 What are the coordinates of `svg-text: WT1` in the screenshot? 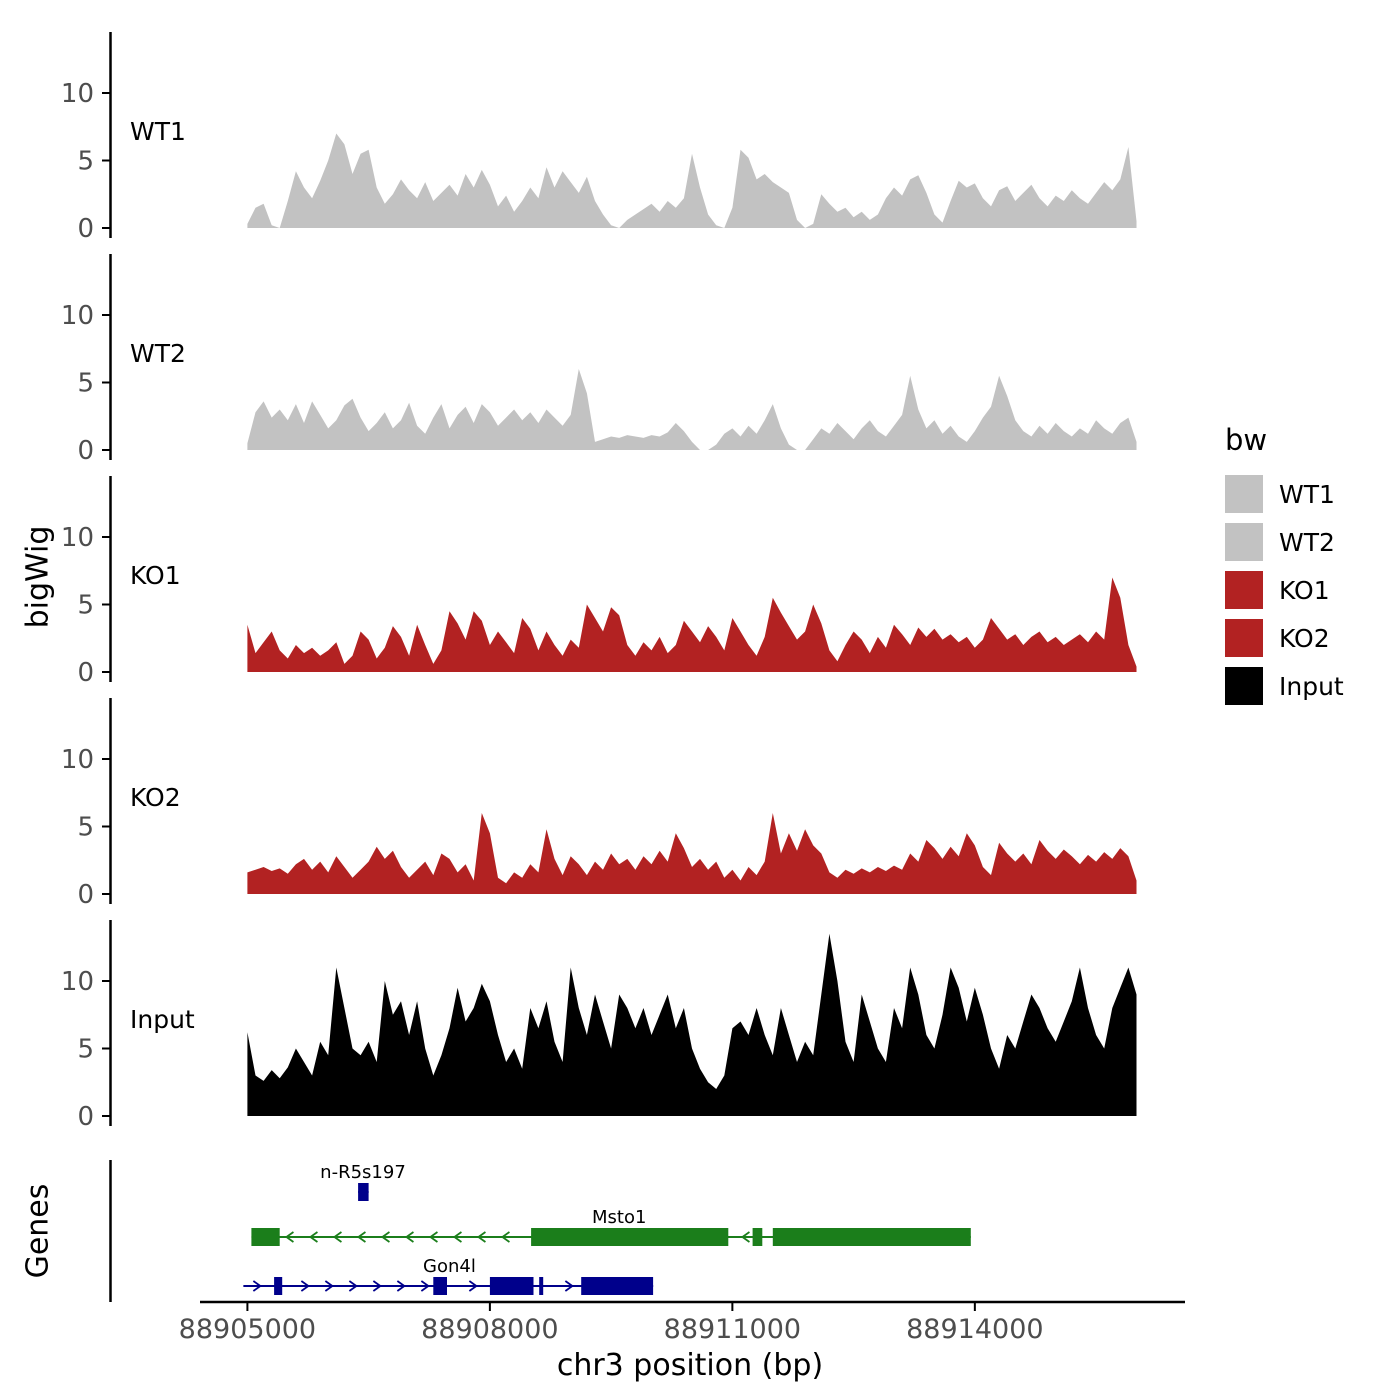 It's located at (158, 131).